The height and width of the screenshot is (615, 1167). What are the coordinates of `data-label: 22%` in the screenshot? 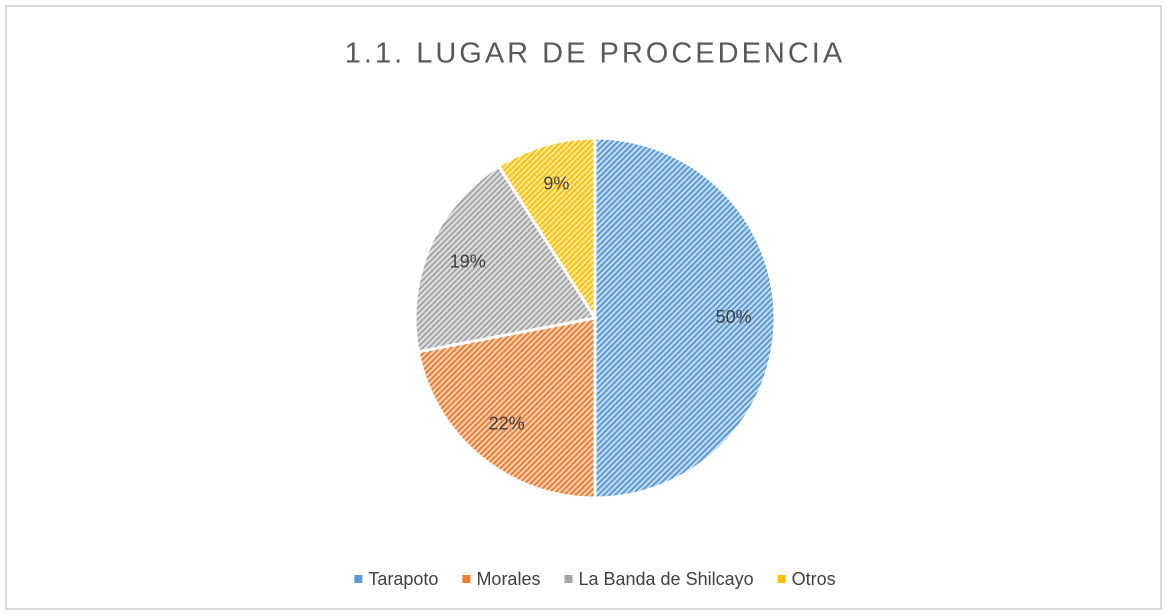 It's located at (507, 424).